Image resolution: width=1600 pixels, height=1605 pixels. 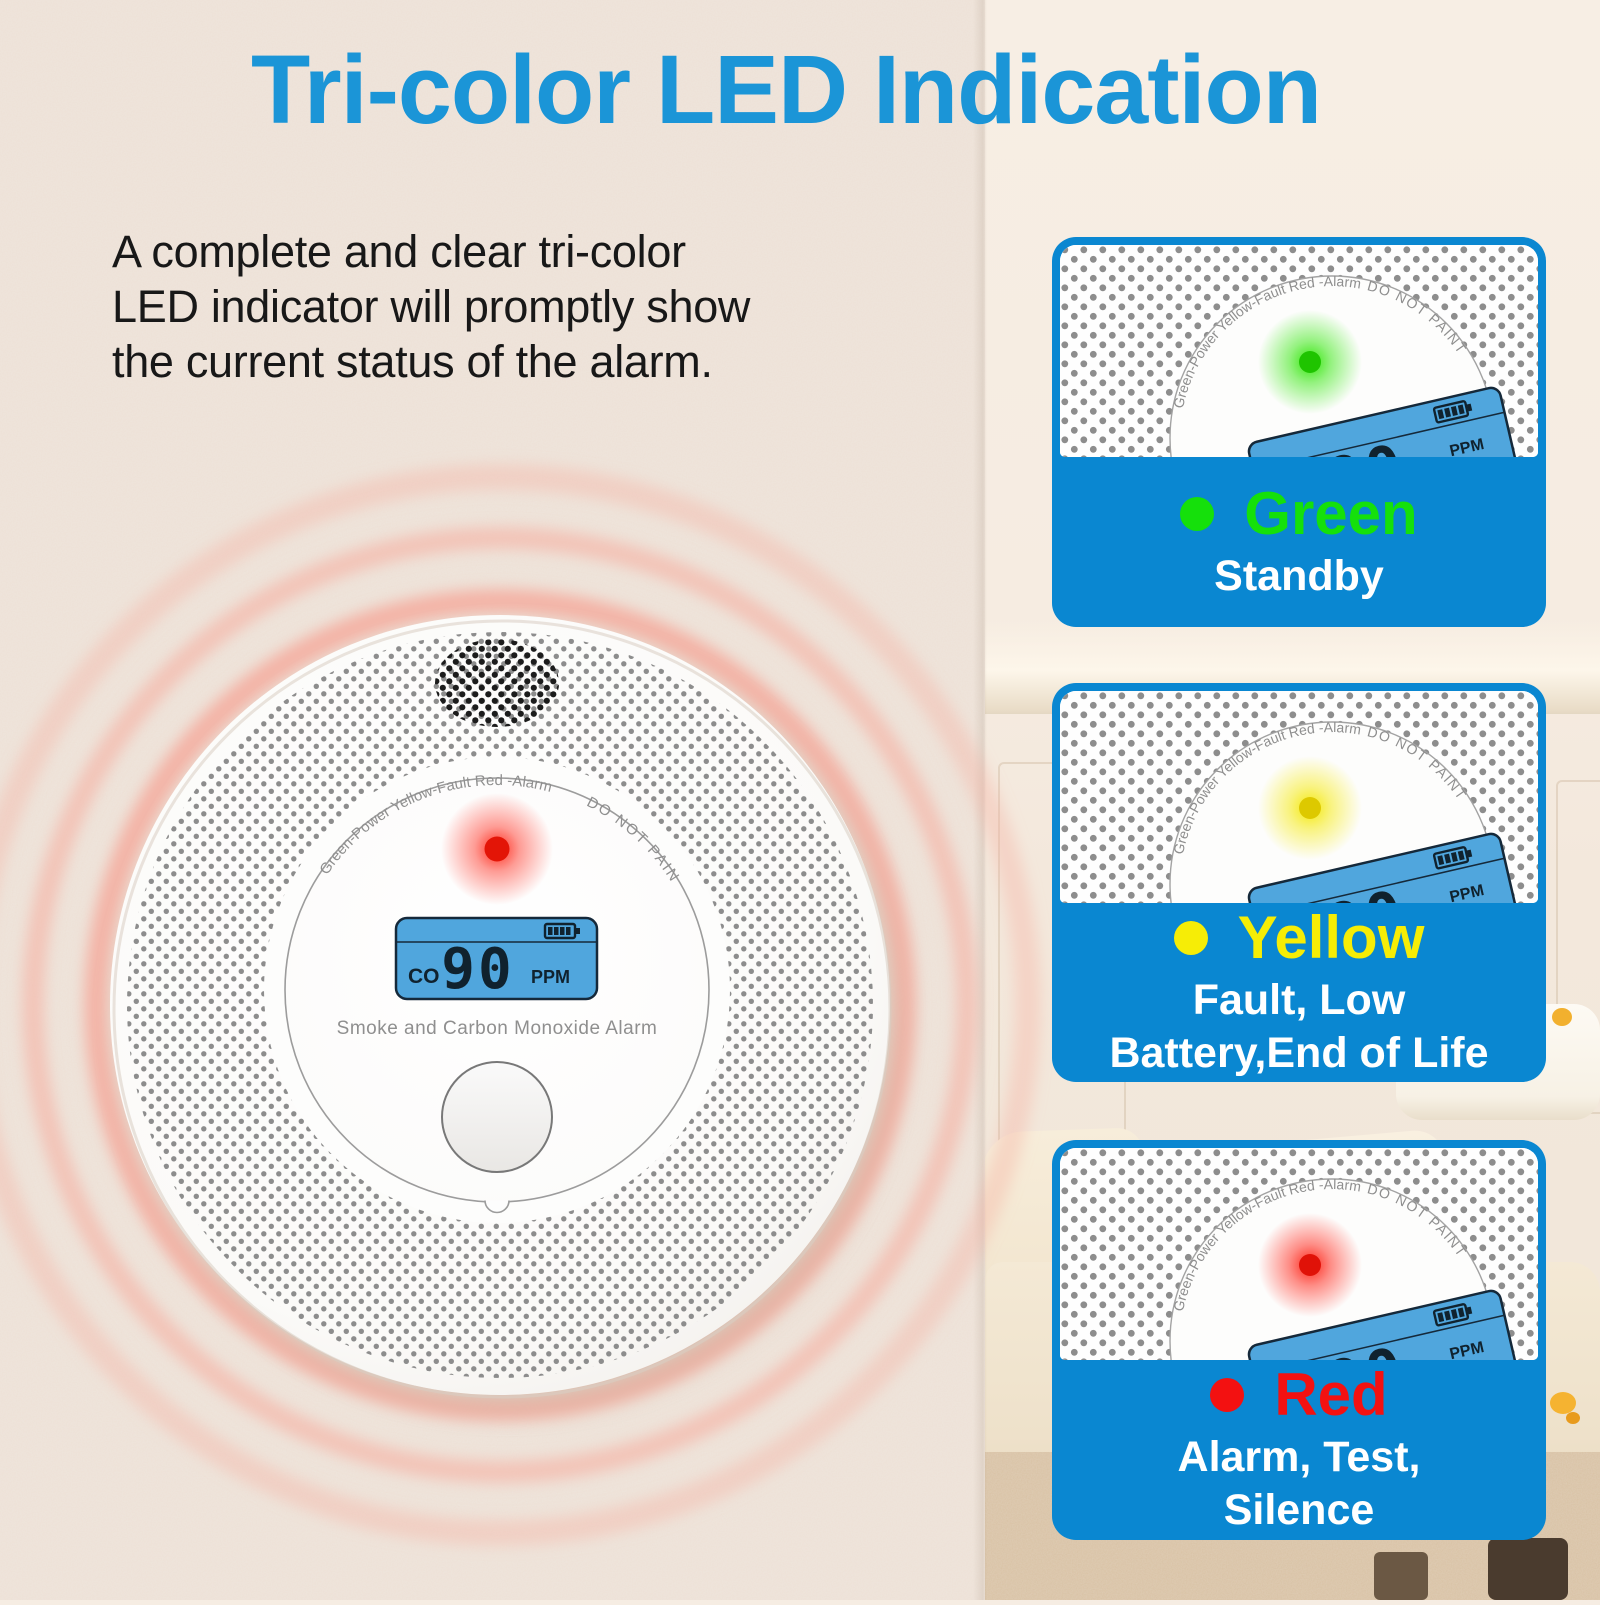 I want to click on led-meaning: Fault, Low Battery,End of Life, so click(x=1299, y=1026).